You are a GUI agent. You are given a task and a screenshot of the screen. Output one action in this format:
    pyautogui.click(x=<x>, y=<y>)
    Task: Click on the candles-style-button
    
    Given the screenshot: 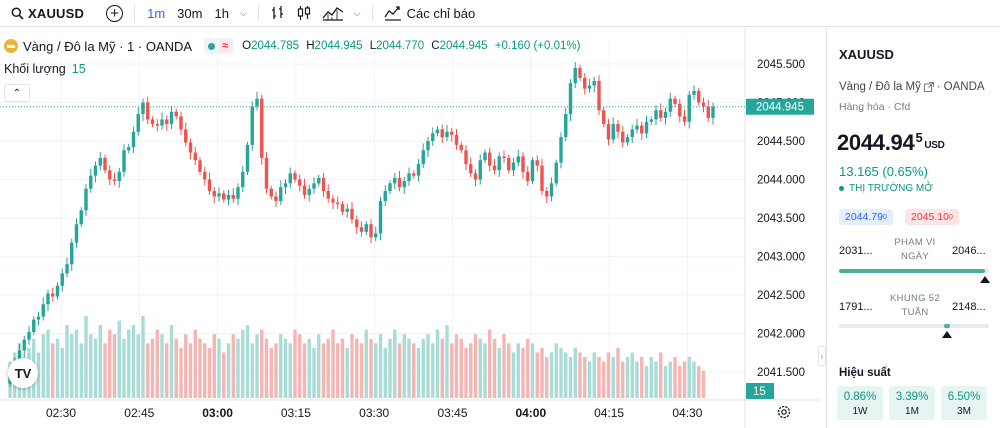 What is the action you would take?
    pyautogui.click(x=304, y=13)
    